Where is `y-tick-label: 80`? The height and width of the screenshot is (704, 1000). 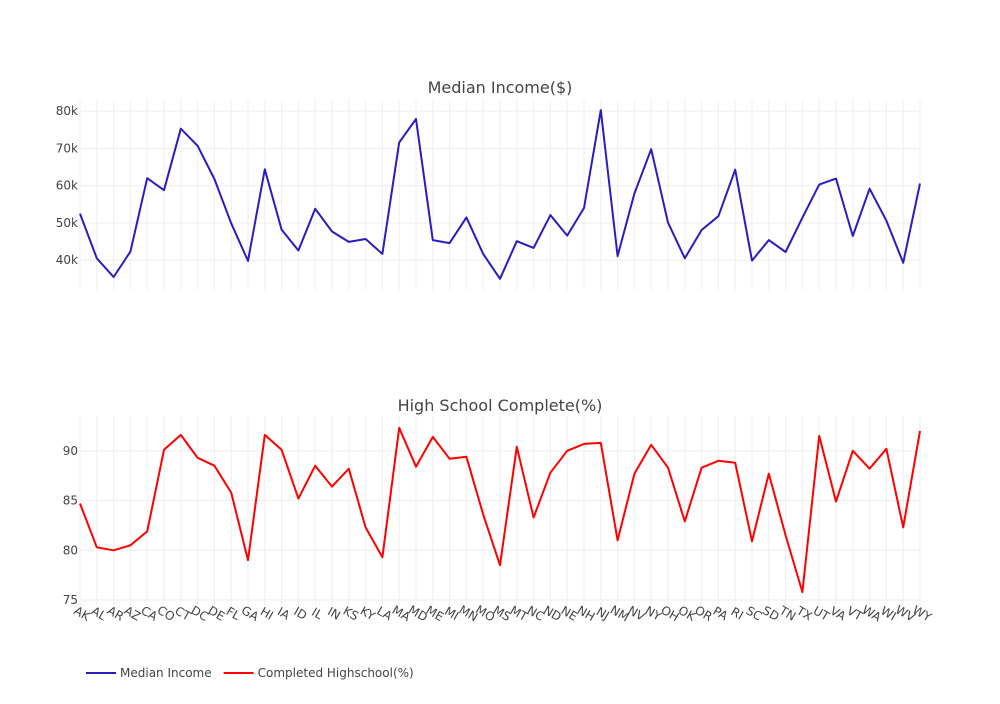
y-tick-label: 80 is located at coordinates (70, 550).